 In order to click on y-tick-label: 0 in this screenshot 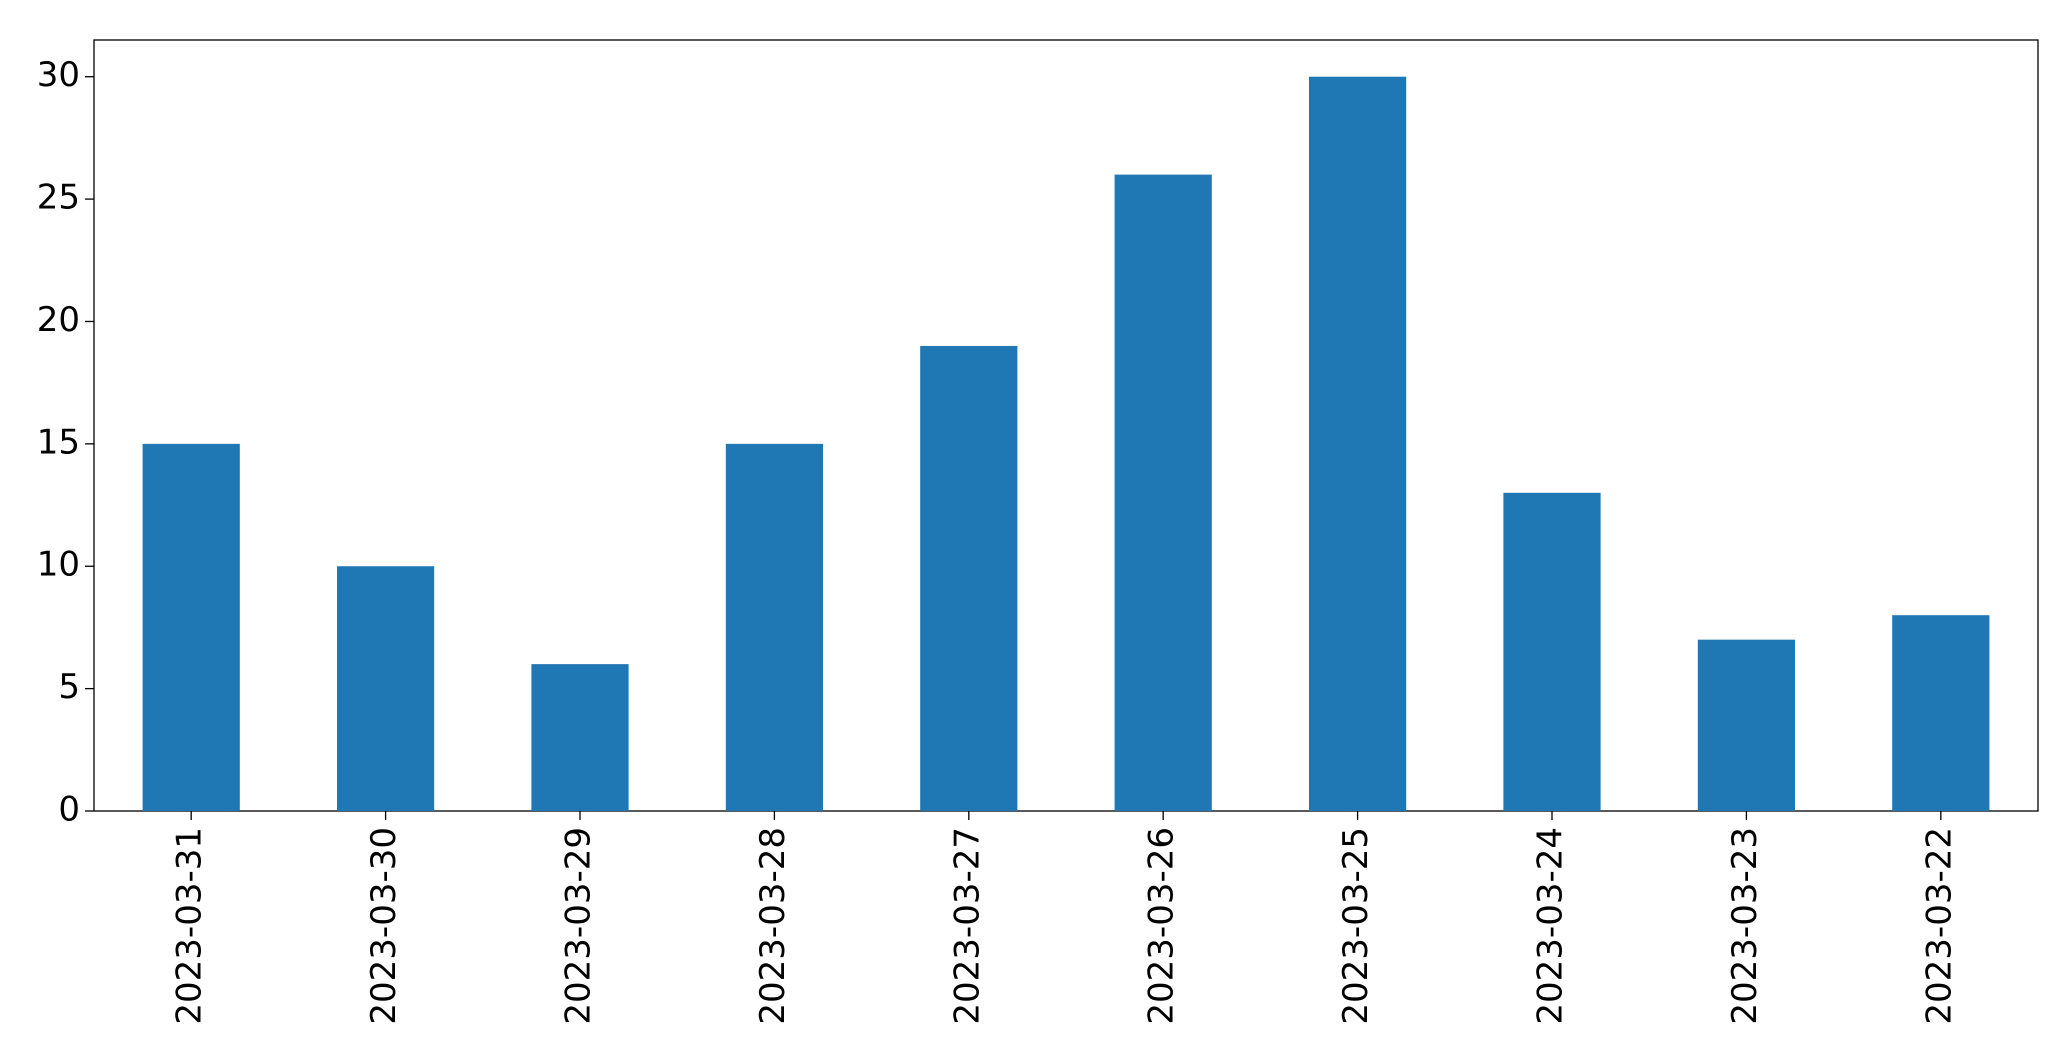, I will do `click(69, 810)`.